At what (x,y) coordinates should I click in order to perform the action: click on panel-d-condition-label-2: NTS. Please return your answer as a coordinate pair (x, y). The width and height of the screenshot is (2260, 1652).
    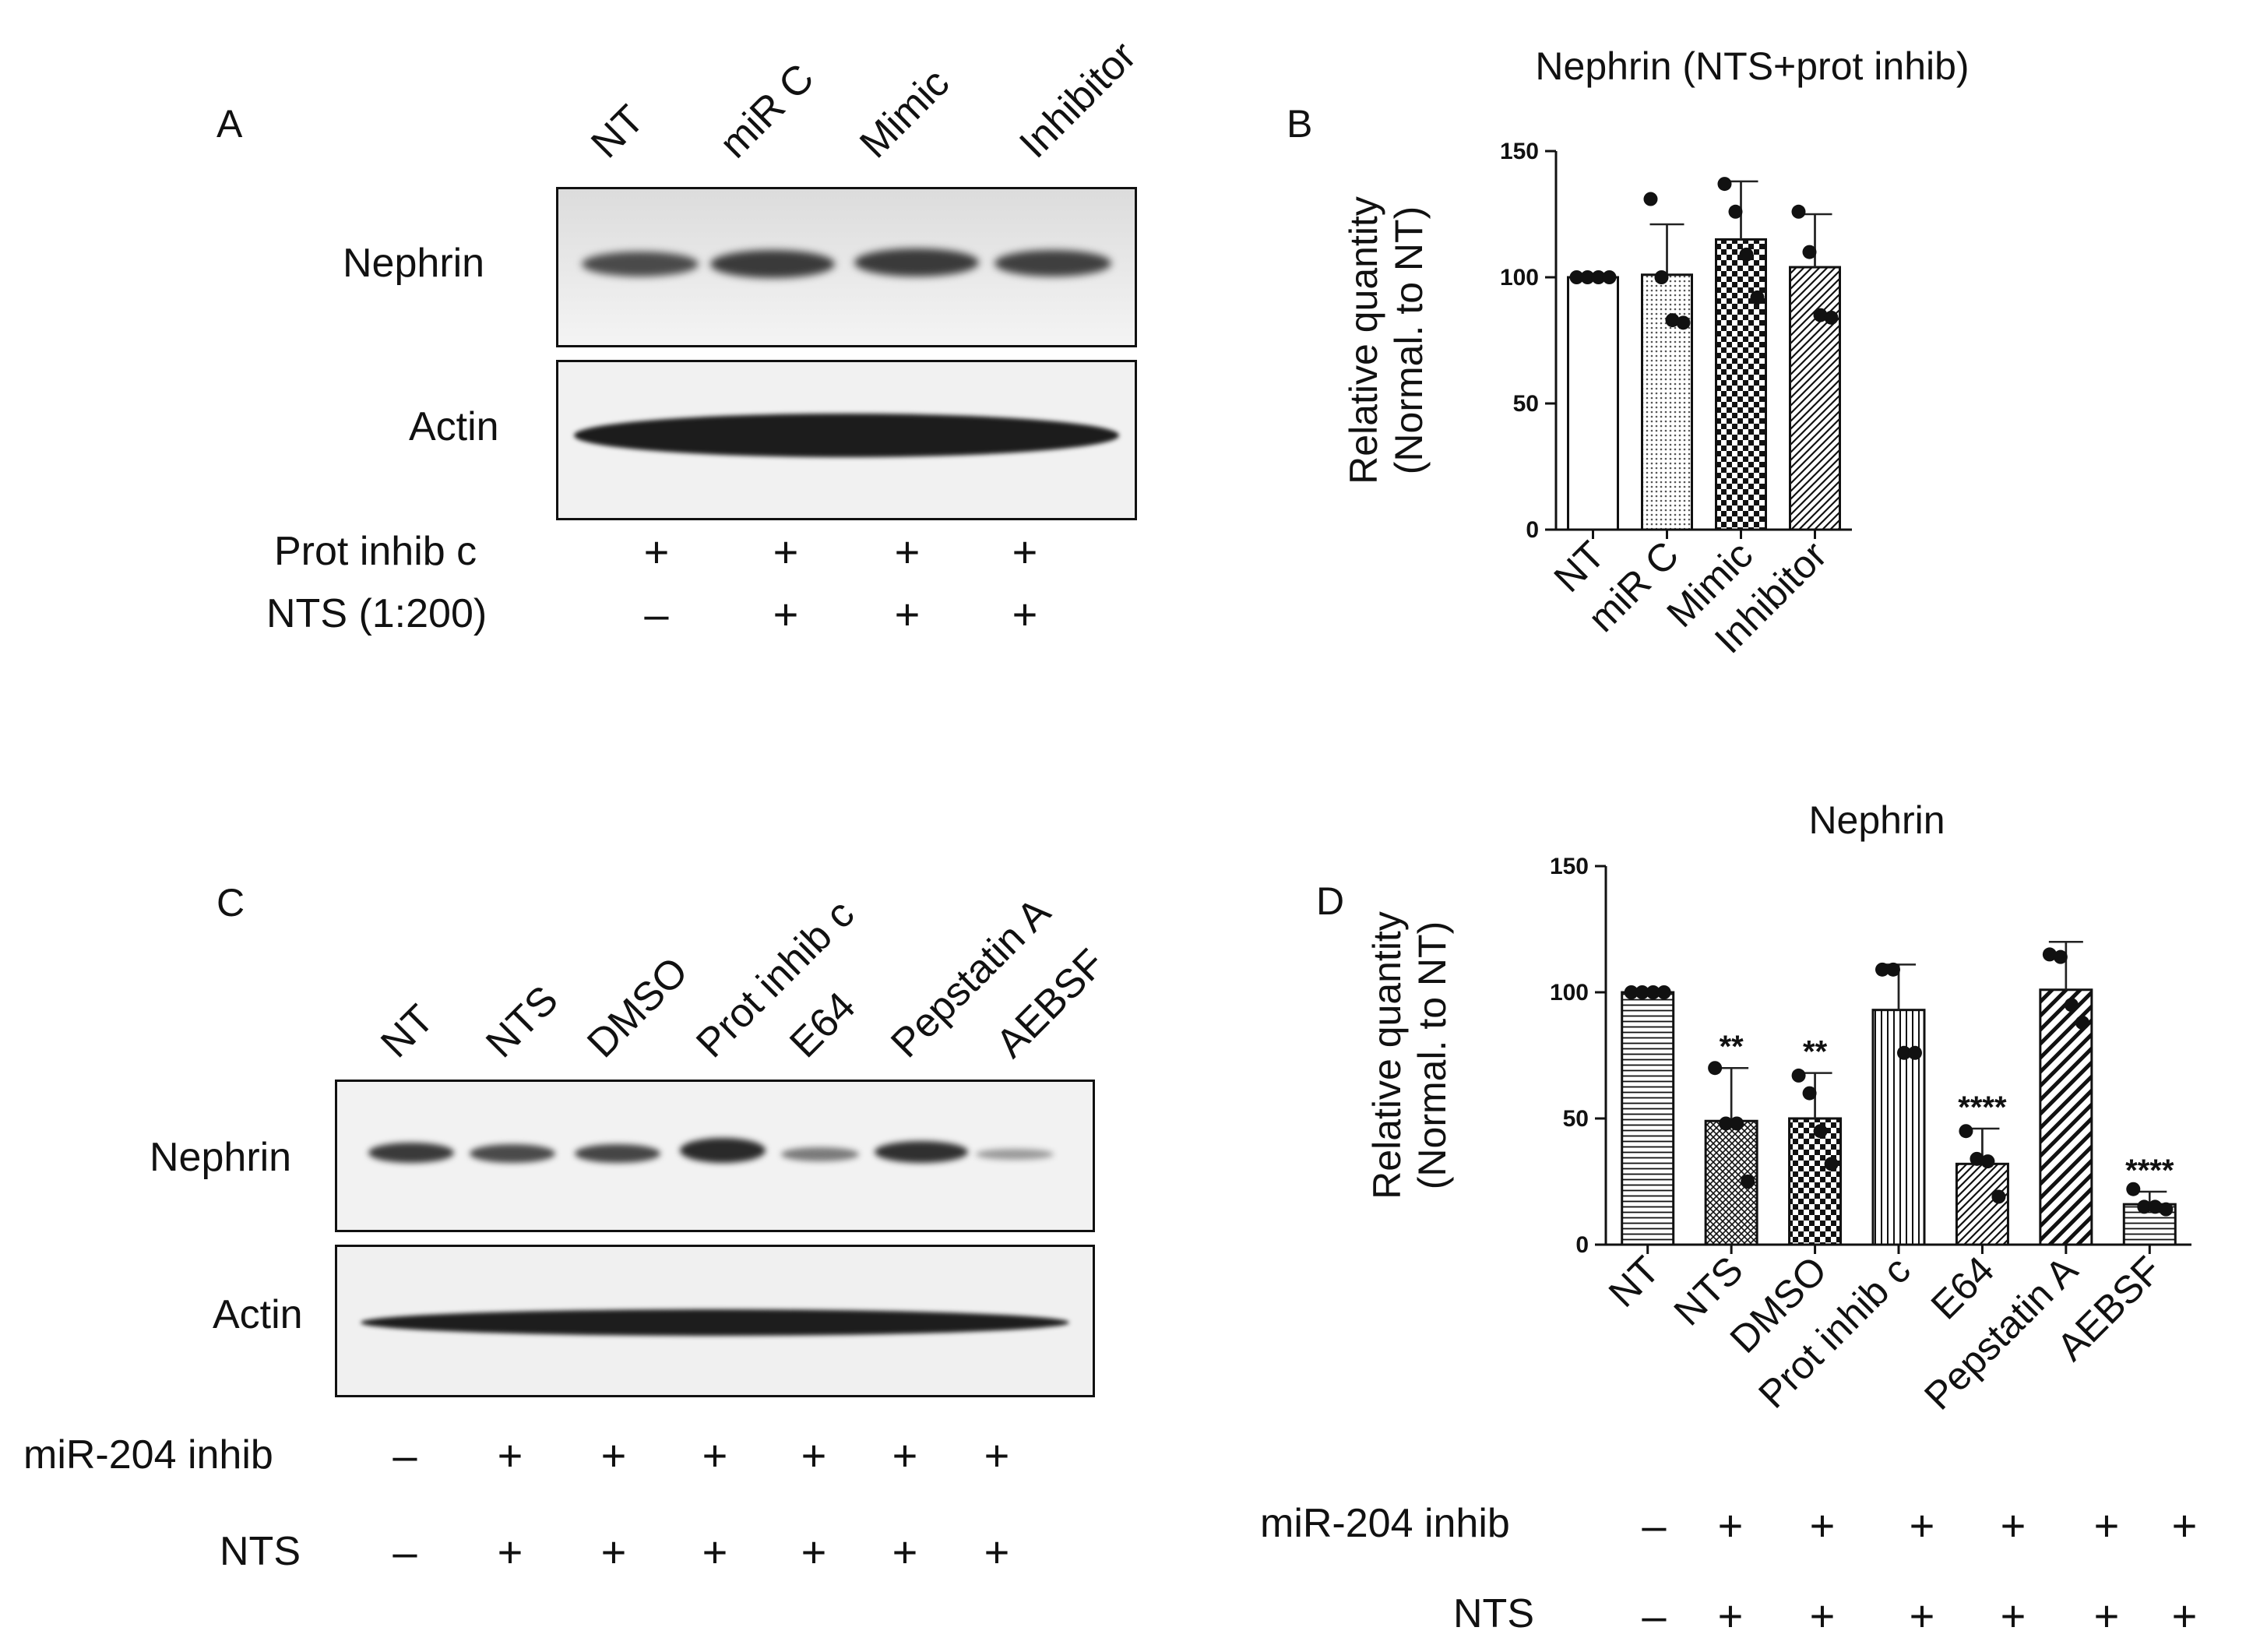
    Looking at the image, I should click on (1493, 1613).